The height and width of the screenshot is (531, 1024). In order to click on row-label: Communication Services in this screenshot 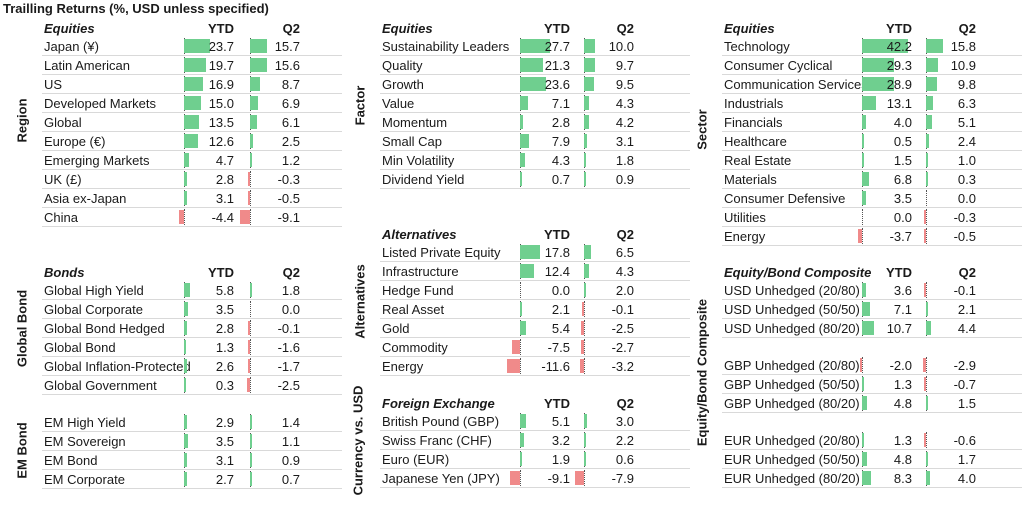, I will do `click(796, 84)`.